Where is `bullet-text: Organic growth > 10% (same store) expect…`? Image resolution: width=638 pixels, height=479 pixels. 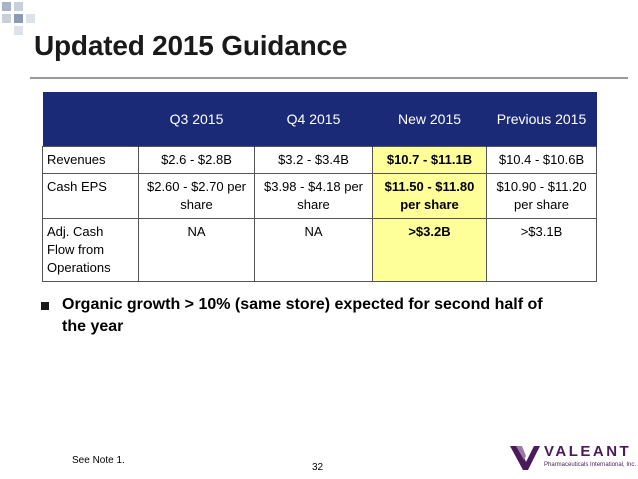
bullet-text: Organic growth > 10% (same store) expect… is located at coordinates (302, 315).